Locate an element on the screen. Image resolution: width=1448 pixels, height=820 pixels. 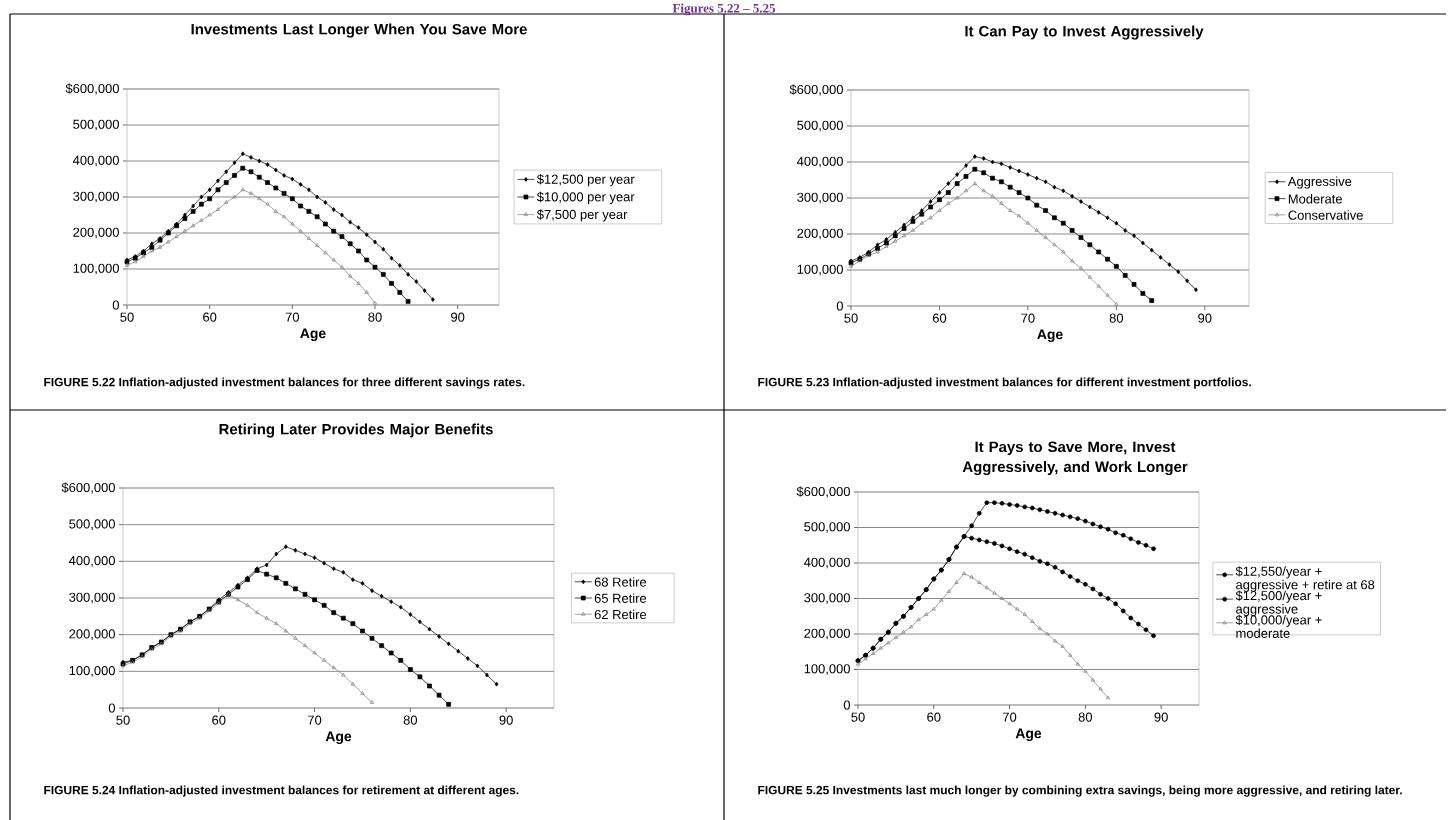
legend-label: 62 Retire is located at coordinates (620, 614).